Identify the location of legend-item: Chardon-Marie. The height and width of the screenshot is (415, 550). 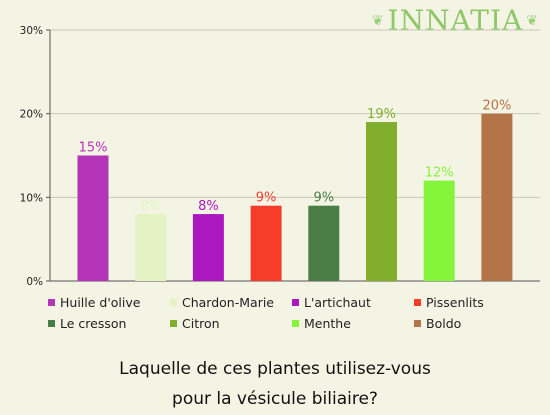
(231, 302).